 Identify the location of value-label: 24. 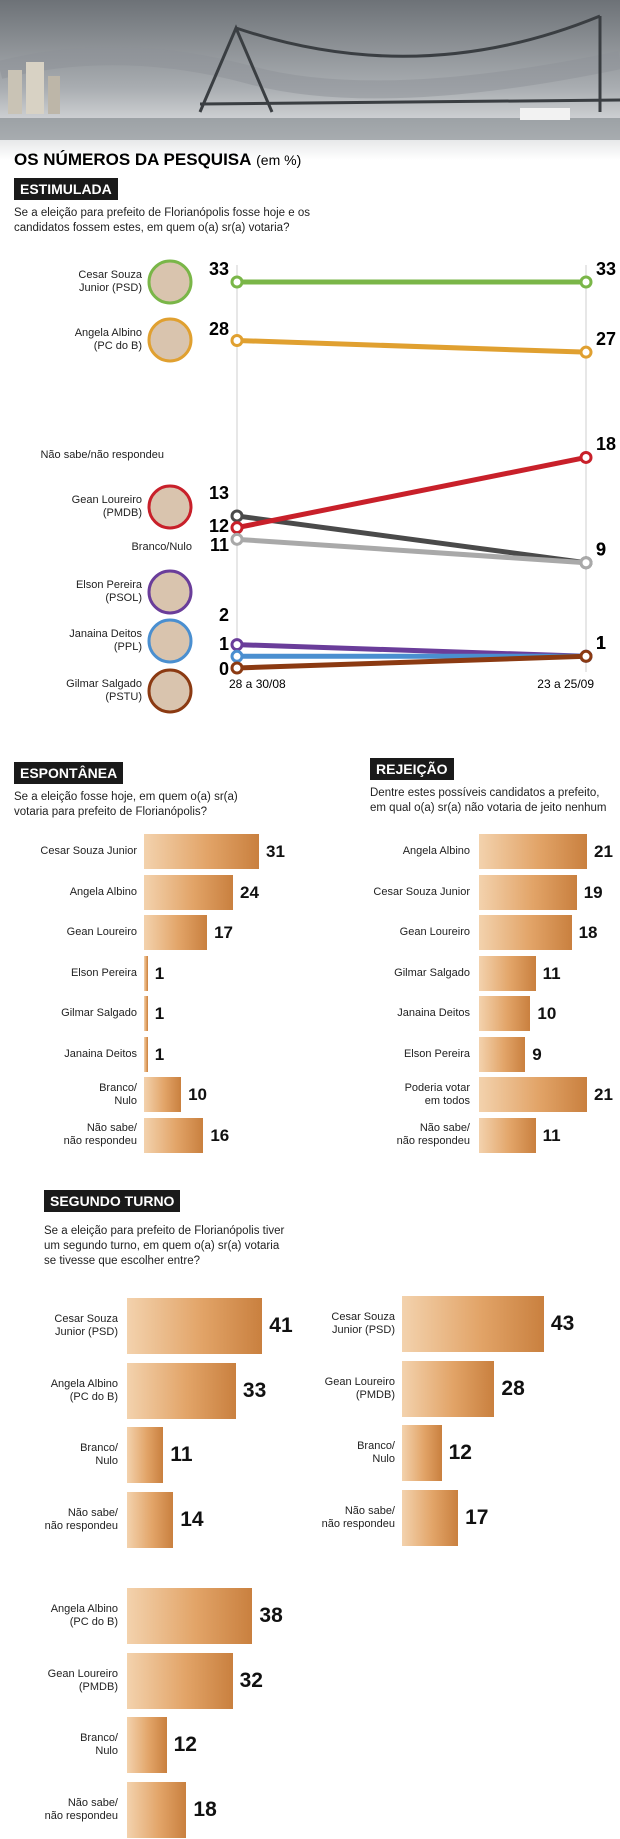
(249, 892).